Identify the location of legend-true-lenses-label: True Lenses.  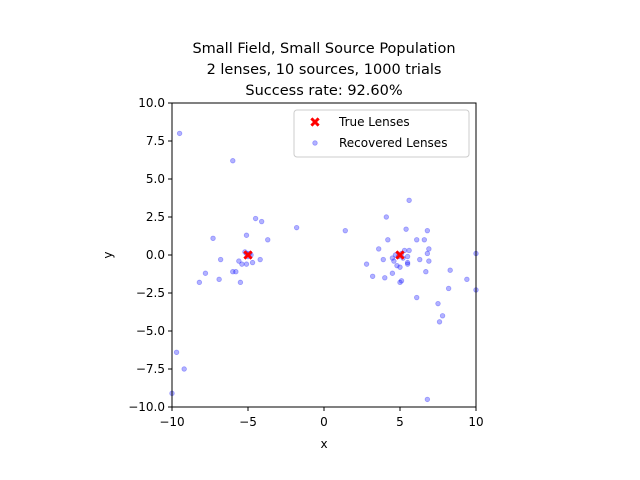
(374, 122).